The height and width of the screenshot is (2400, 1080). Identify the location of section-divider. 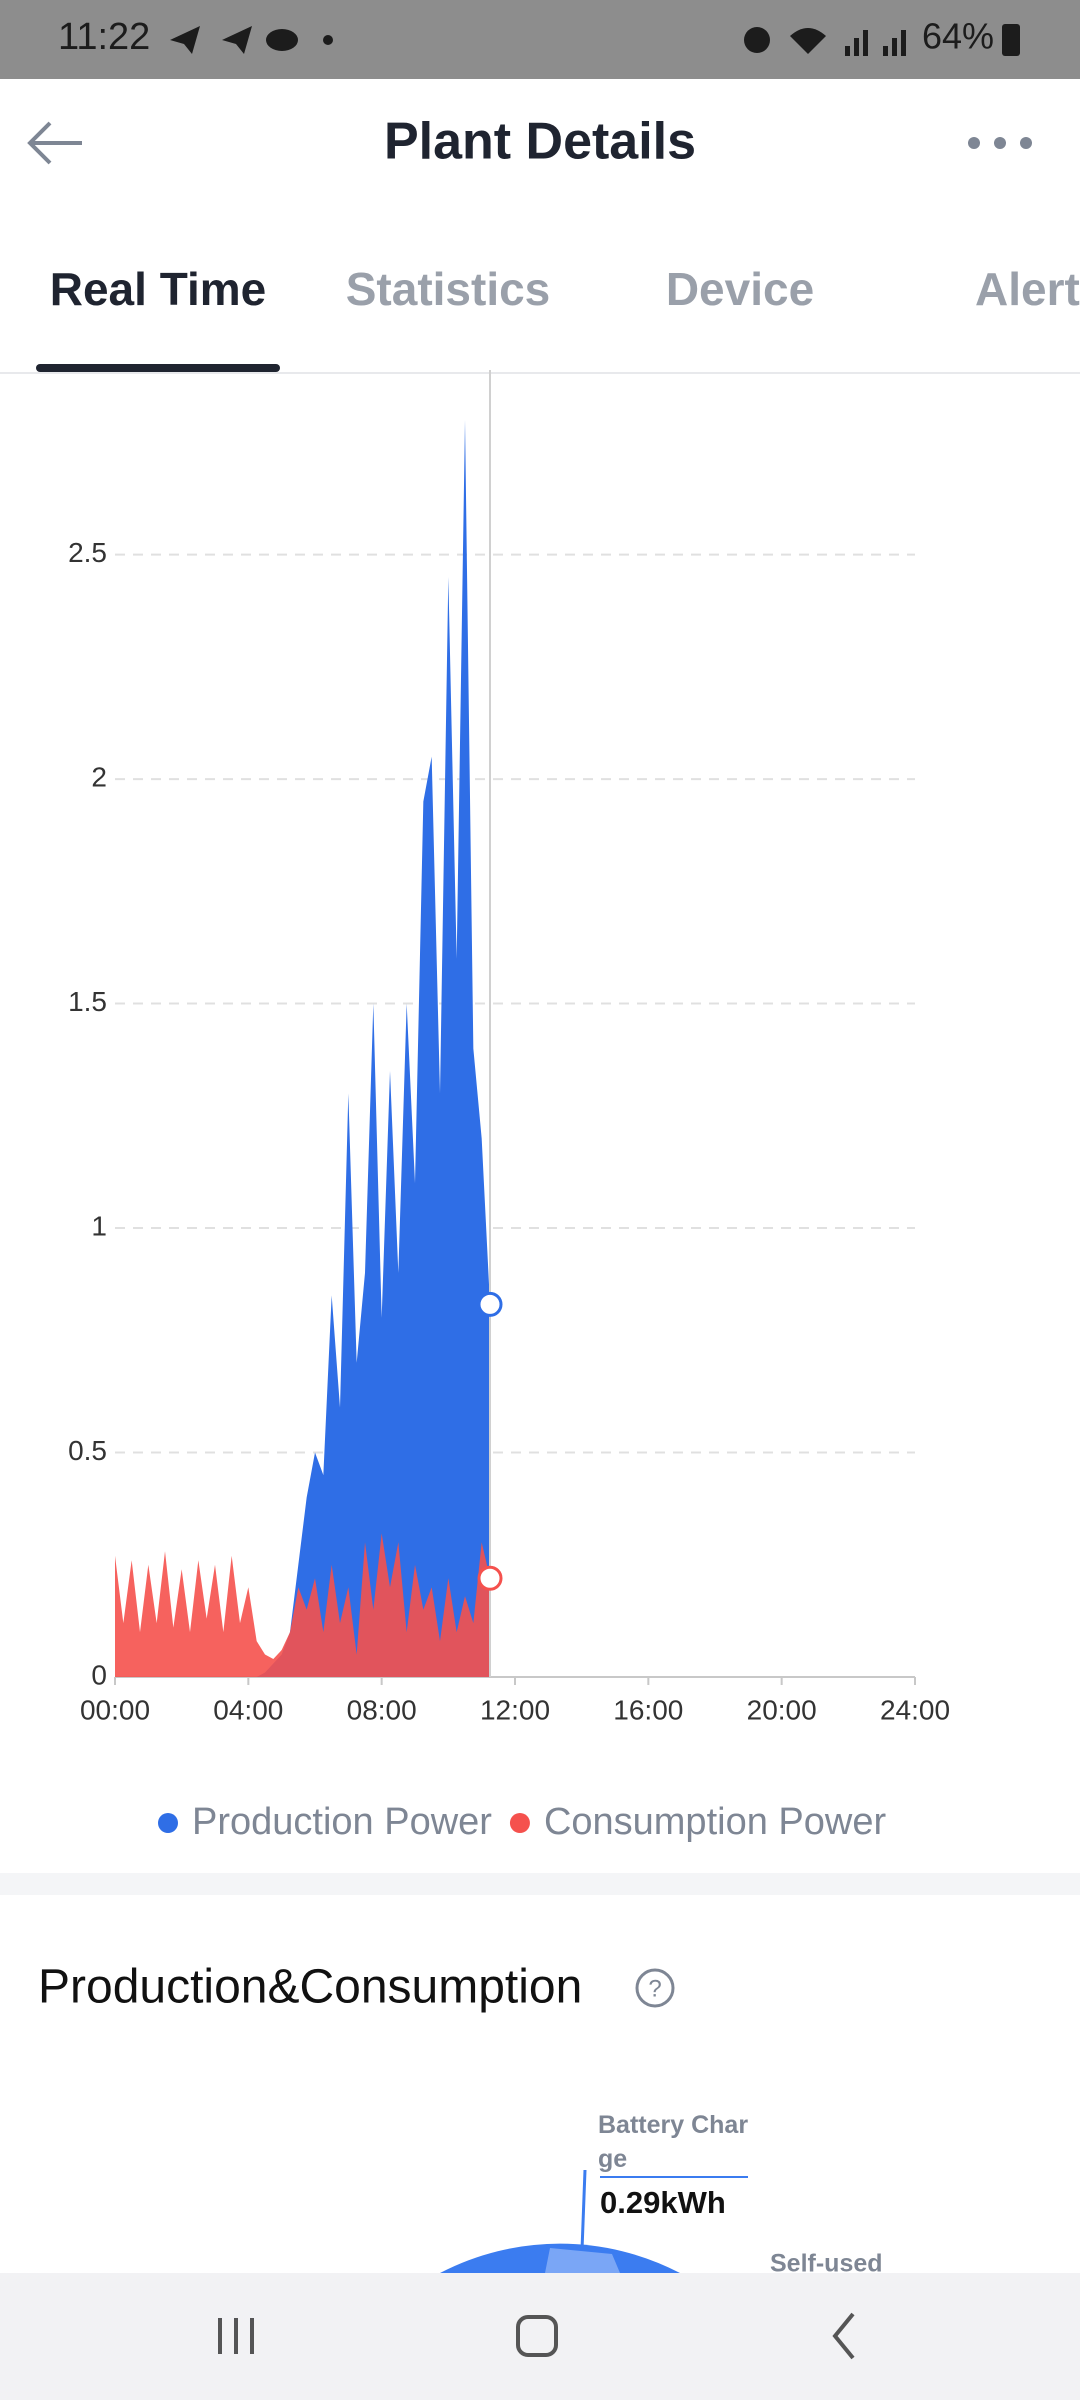
(540, 1884).